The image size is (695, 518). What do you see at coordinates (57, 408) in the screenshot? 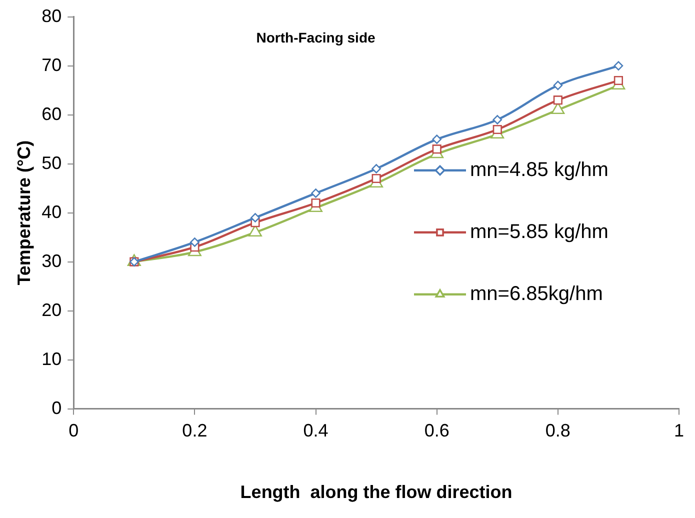
I see `y-tick-label: 0` at bounding box center [57, 408].